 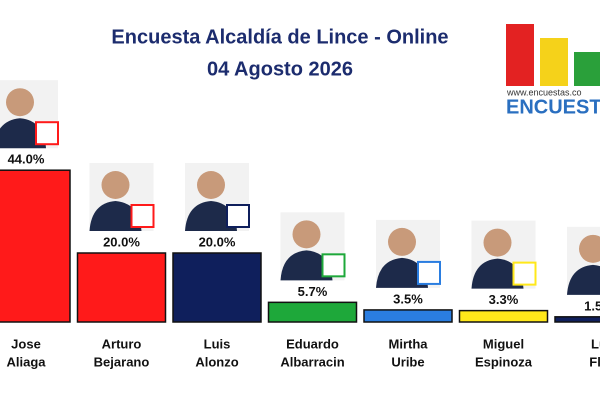 I want to click on x-tick-label: Bejarano, so click(x=122, y=361).